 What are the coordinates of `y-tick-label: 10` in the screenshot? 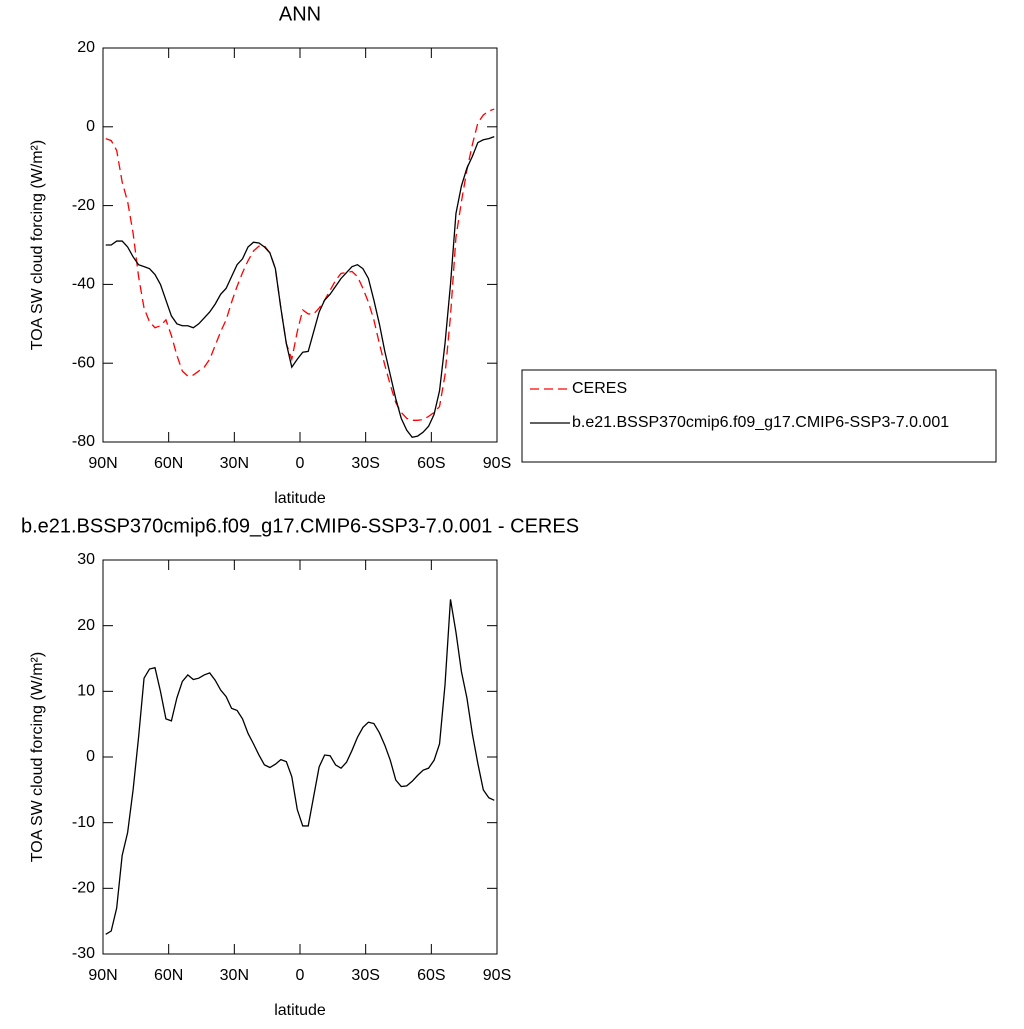 It's located at (86, 691).